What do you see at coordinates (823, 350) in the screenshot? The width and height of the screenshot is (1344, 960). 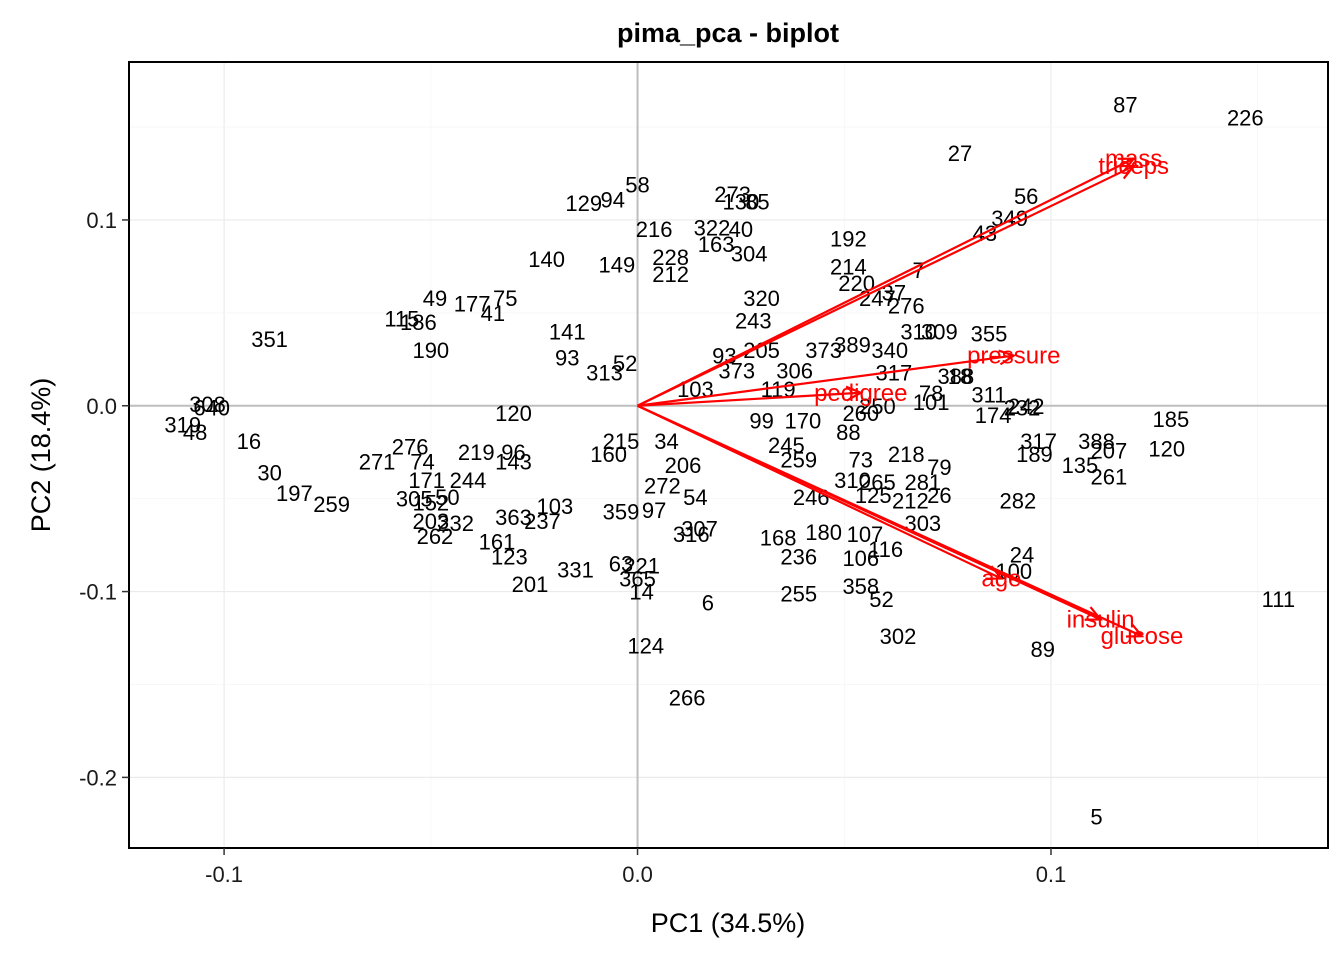 I see `point-label: 373` at bounding box center [823, 350].